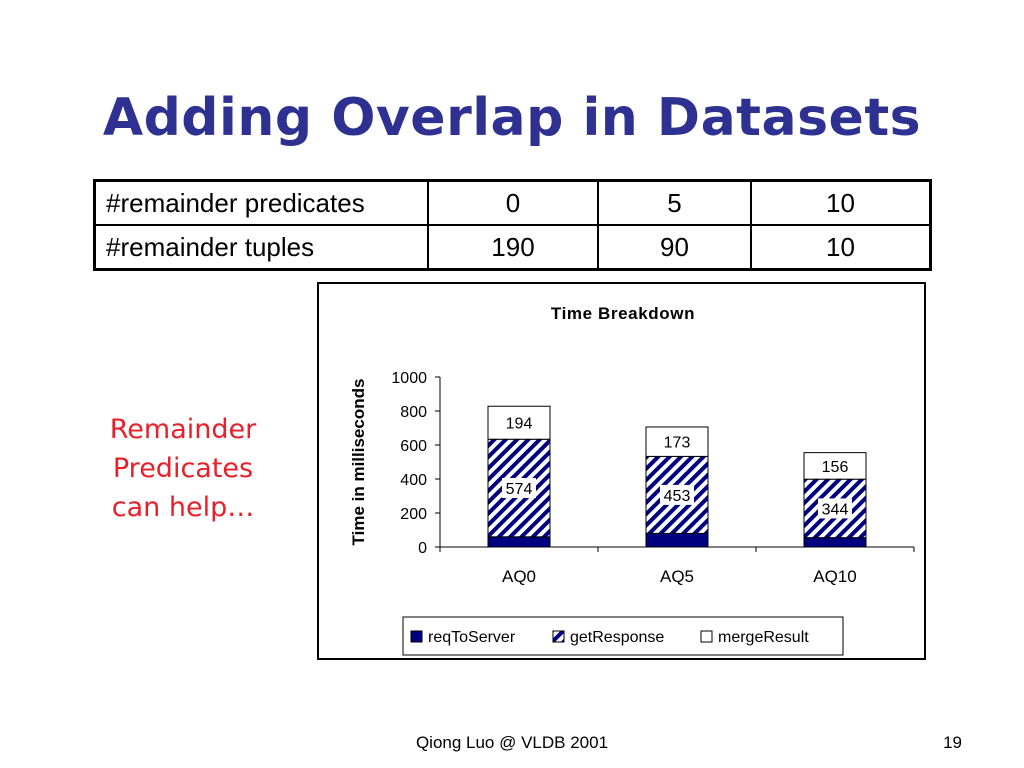 Image resolution: width=1024 pixels, height=768 pixels. I want to click on data-label: 173, so click(677, 443).